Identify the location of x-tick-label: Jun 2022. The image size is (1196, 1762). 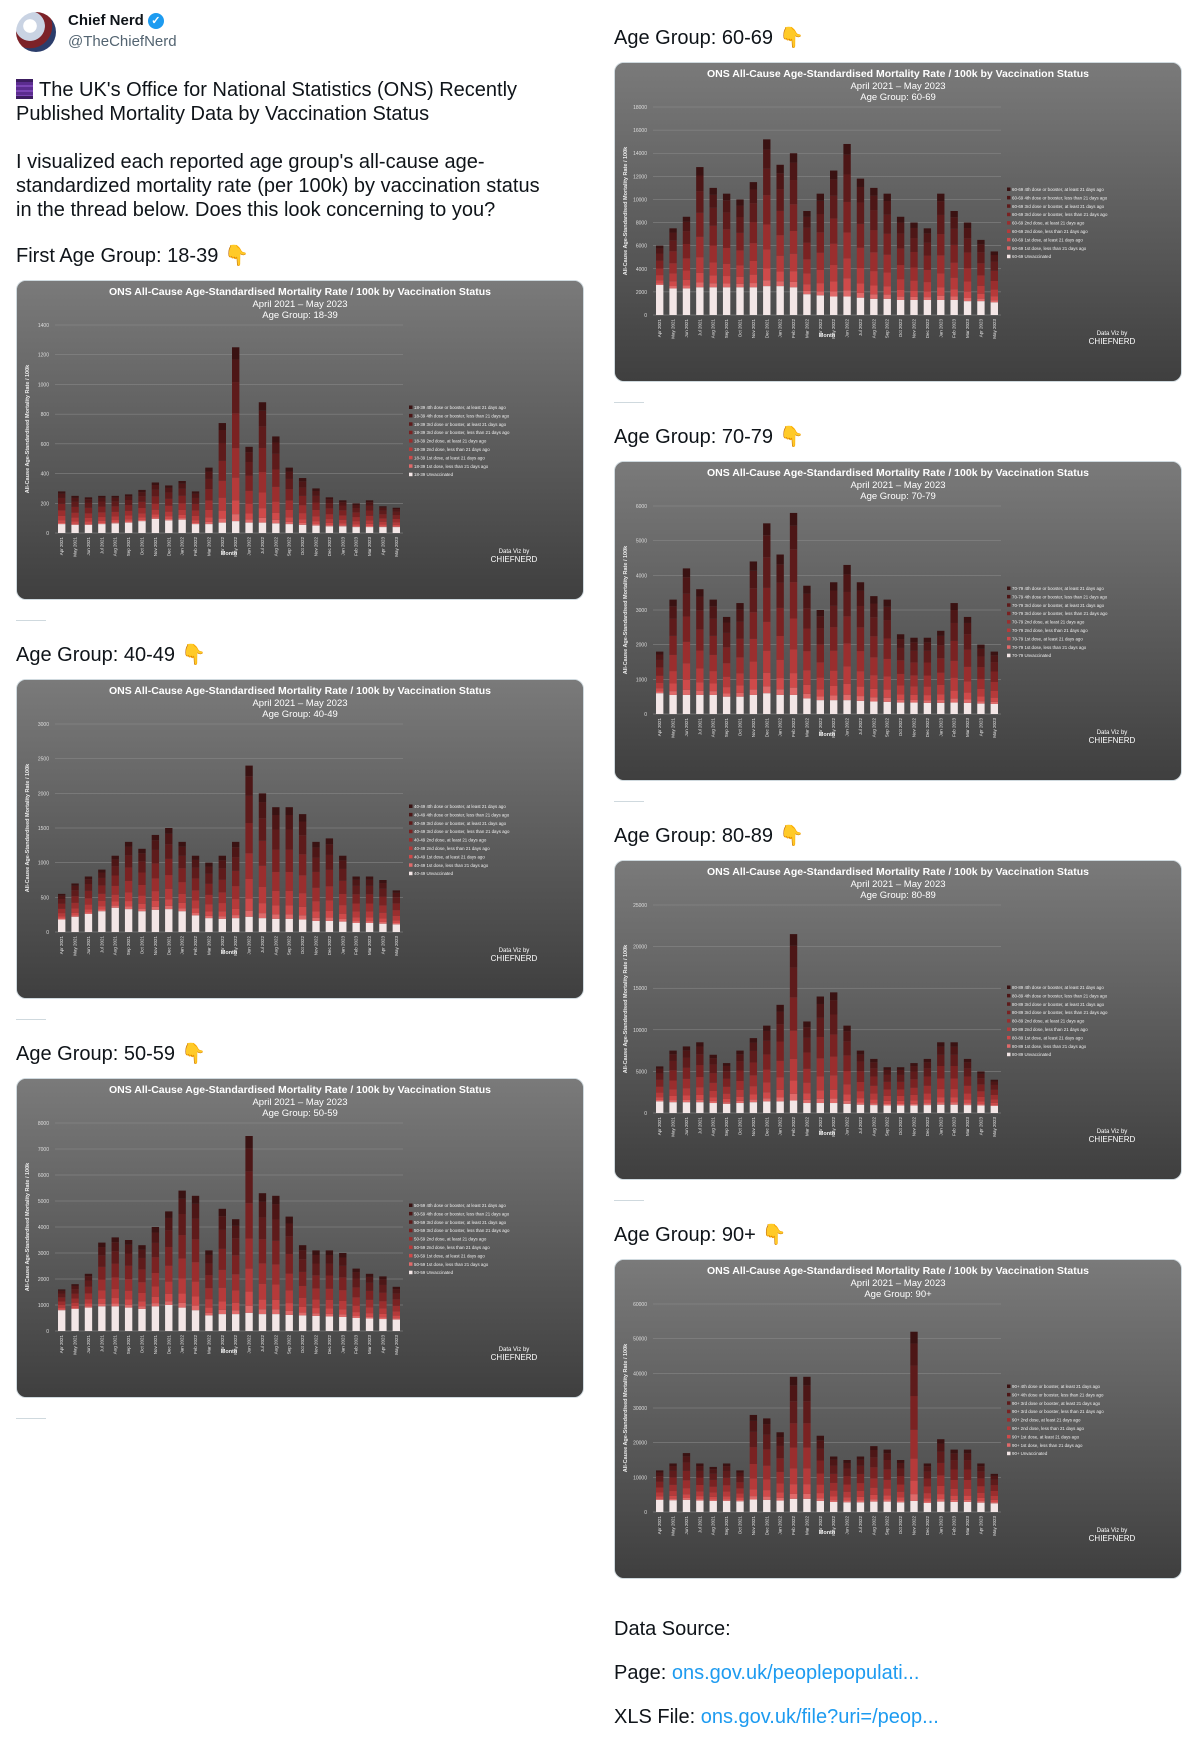
(249, 945).